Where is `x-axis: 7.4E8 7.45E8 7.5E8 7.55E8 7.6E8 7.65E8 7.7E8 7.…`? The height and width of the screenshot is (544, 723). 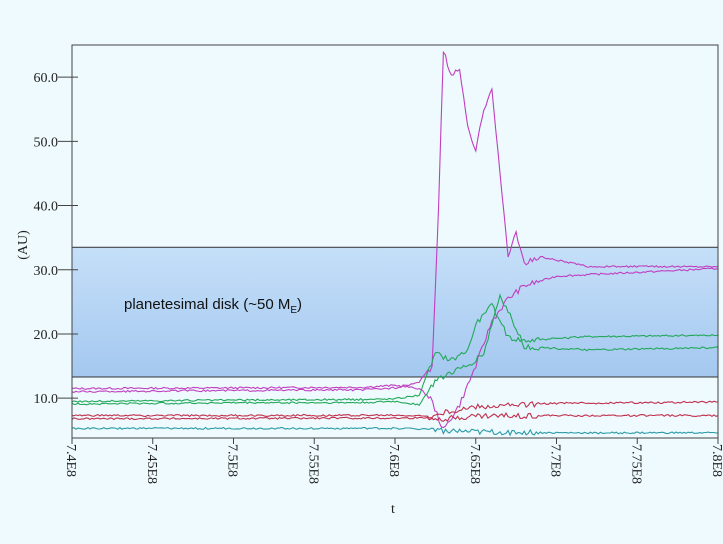
x-axis: 7.4E8 7.45E8 7.5E8 7.55E8 7.6E8 7.65E8 7.7E8 7.… is located at coordinates (393, 461).